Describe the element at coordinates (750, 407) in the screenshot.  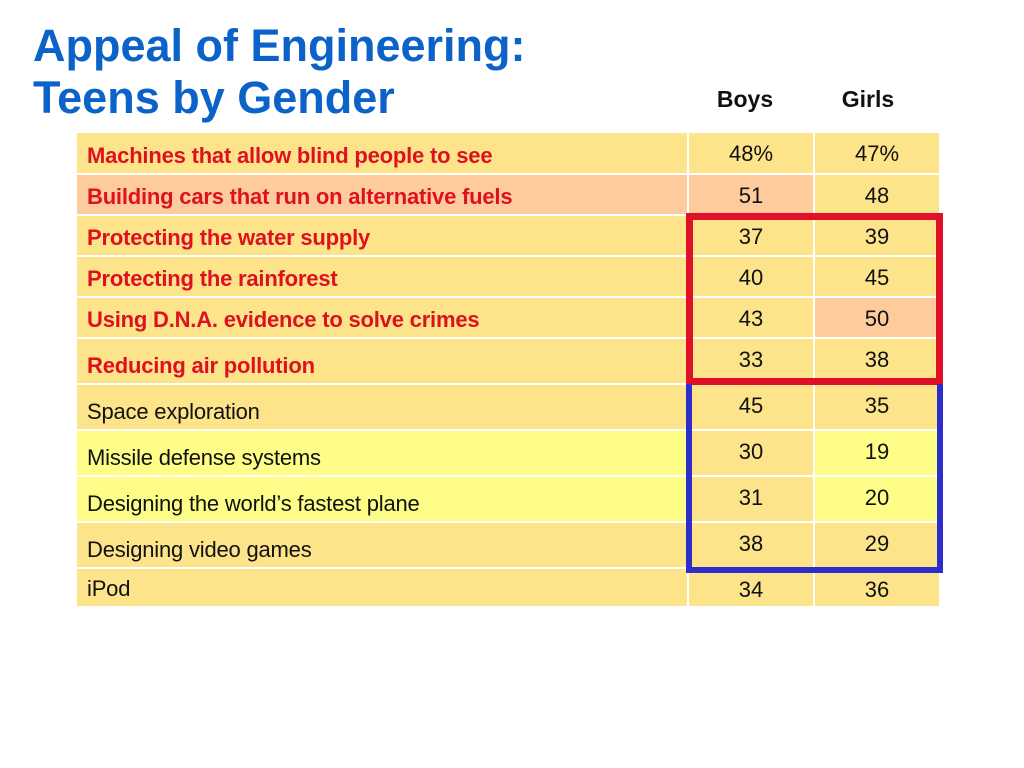
I see `boys-value: 45` at that location.